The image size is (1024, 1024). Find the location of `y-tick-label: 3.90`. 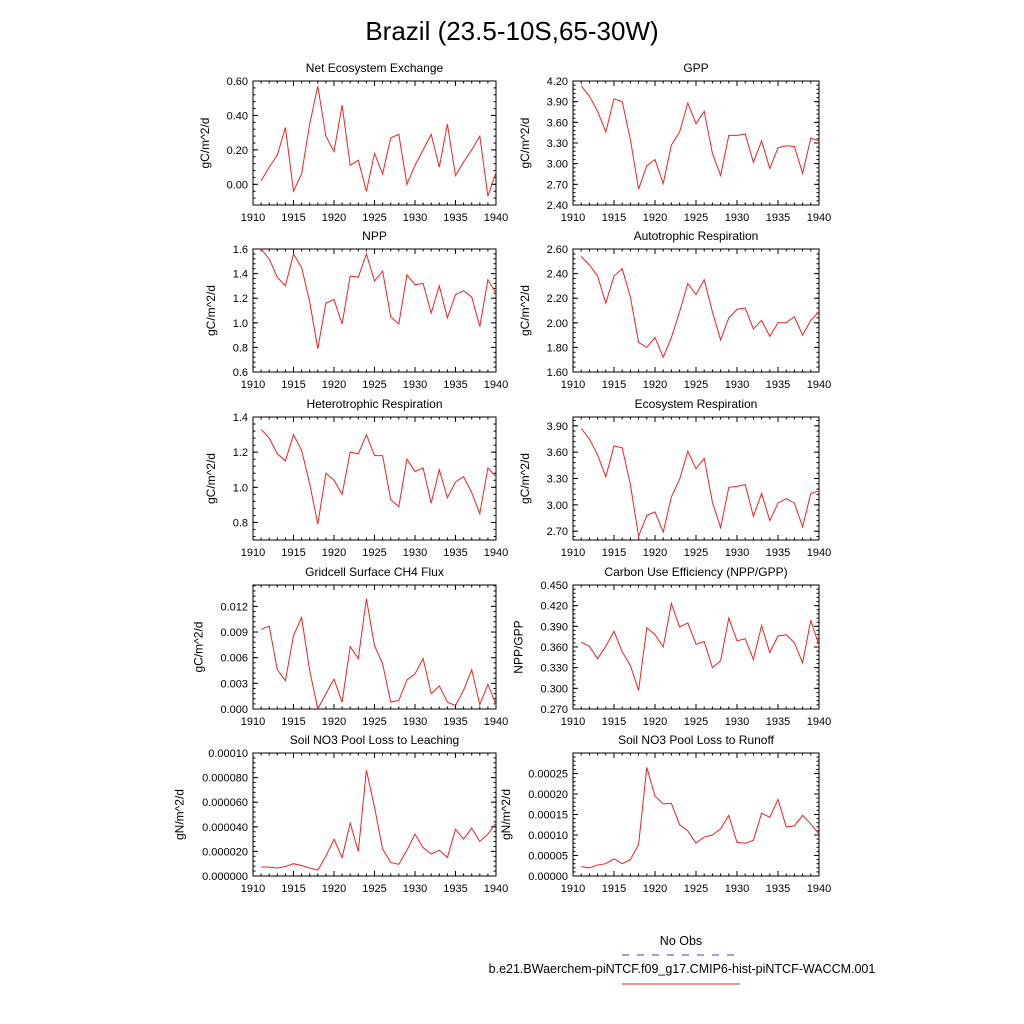

y-tick-label: 3.90 is located at coordinates (557, 427).